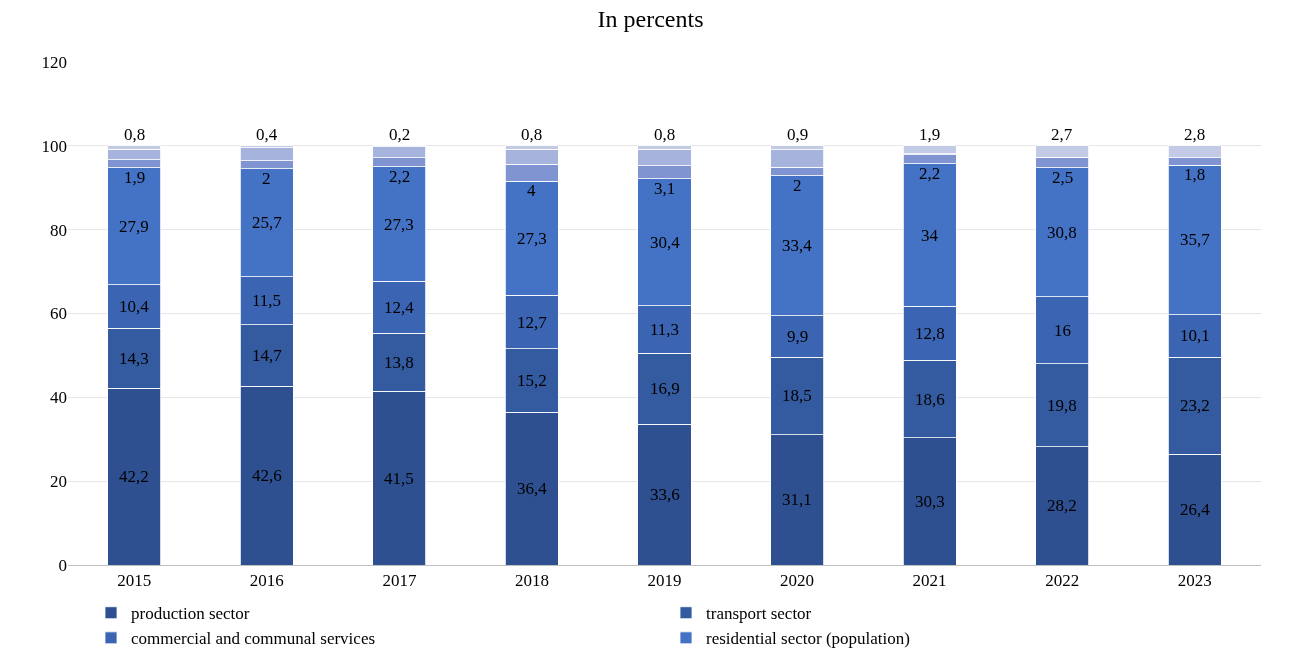 Image resolution: width=1301 pixels, height=668 pixels. Describe the element at coordinates (1062, 134) in the screenshot. I see `data-label: 2,7` at that location.